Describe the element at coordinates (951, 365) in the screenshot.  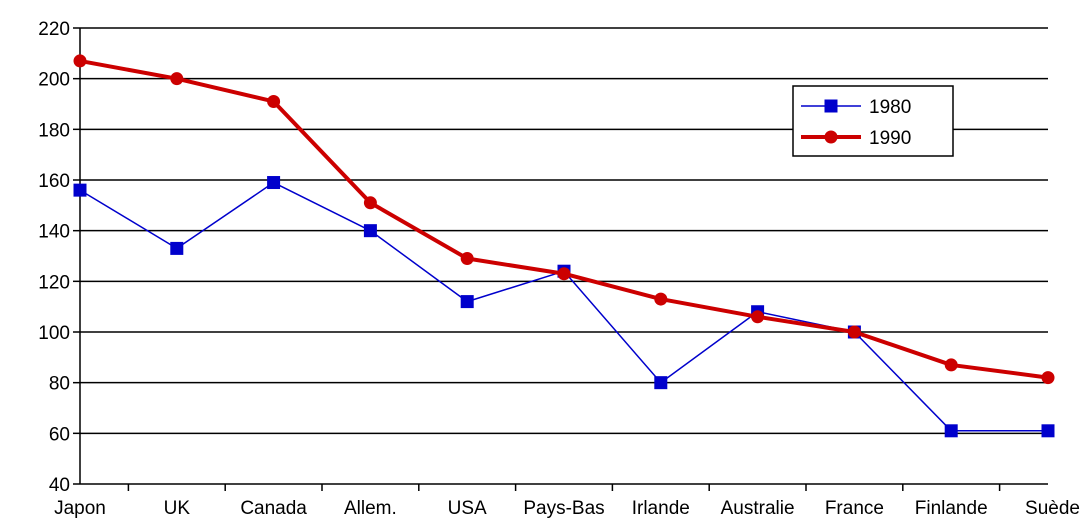
I see `point-1990-finlande` at that location.